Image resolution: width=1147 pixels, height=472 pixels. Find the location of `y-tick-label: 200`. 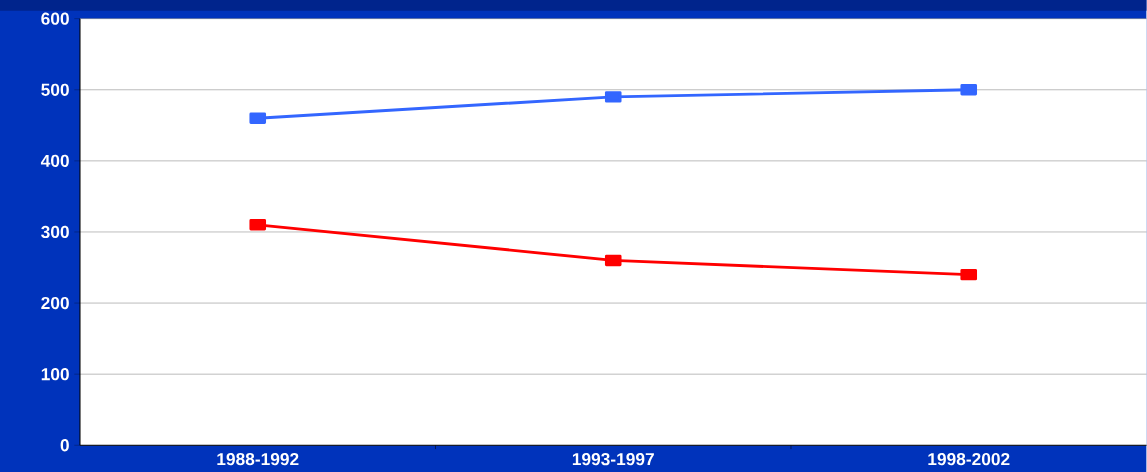

y-tick-label: 200 is located at coordinates (55, 303).